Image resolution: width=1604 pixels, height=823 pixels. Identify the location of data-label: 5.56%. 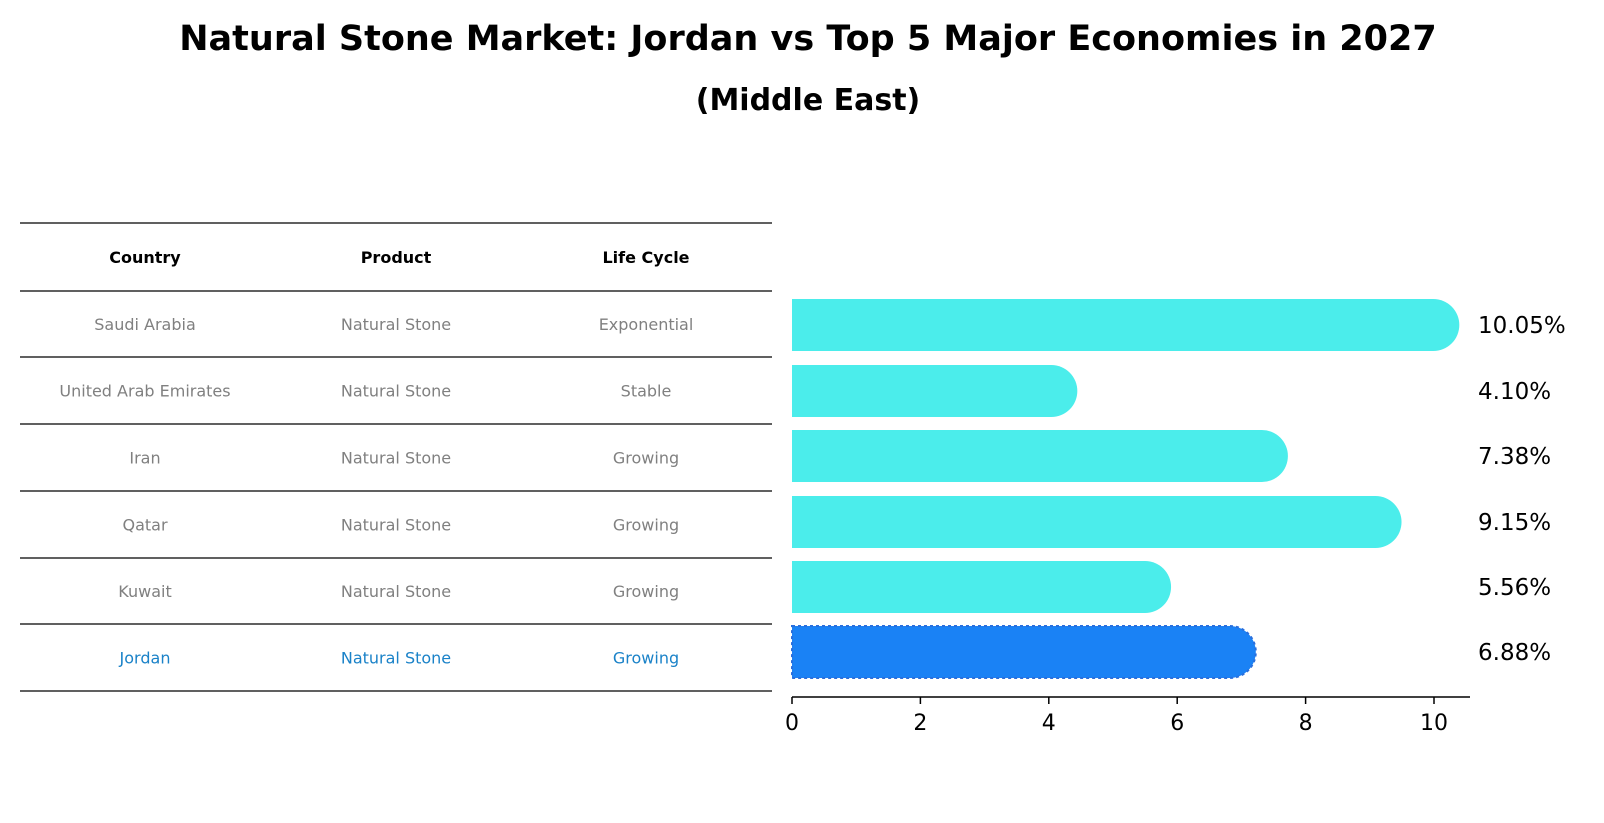
(1514, 588).